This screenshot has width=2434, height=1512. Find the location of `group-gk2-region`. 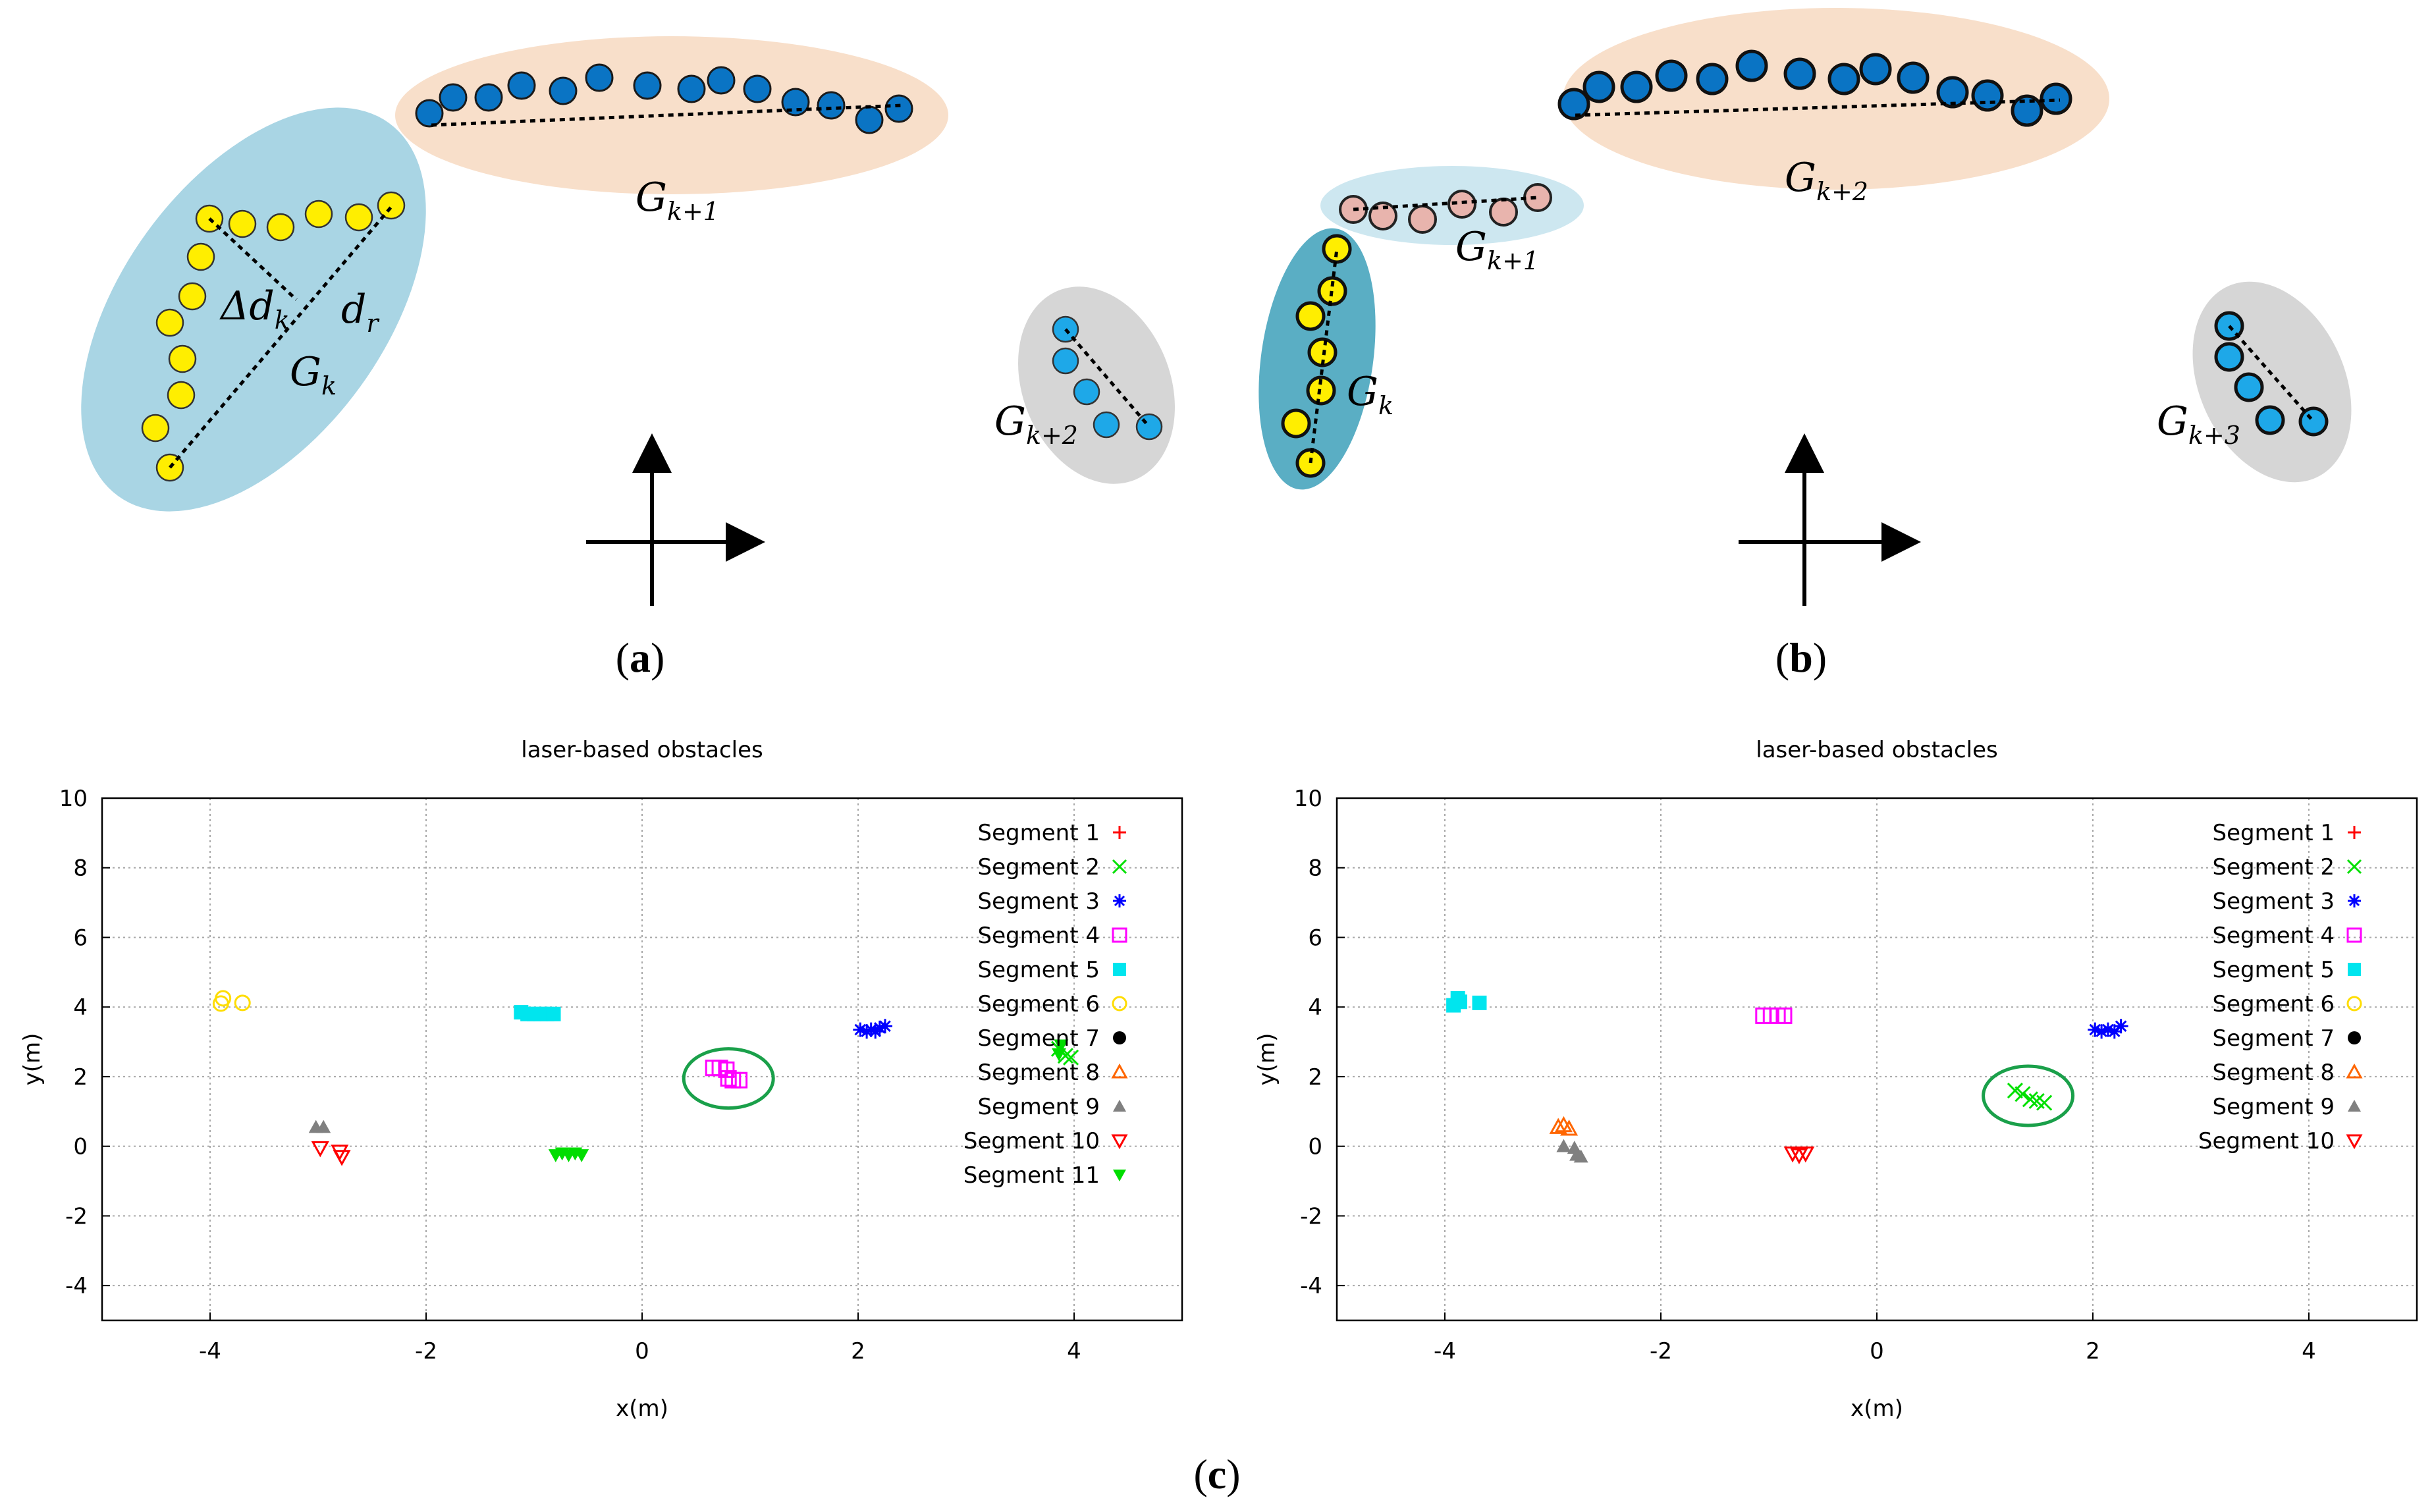

group-gk2-region is located at coordinates (1836, 99).